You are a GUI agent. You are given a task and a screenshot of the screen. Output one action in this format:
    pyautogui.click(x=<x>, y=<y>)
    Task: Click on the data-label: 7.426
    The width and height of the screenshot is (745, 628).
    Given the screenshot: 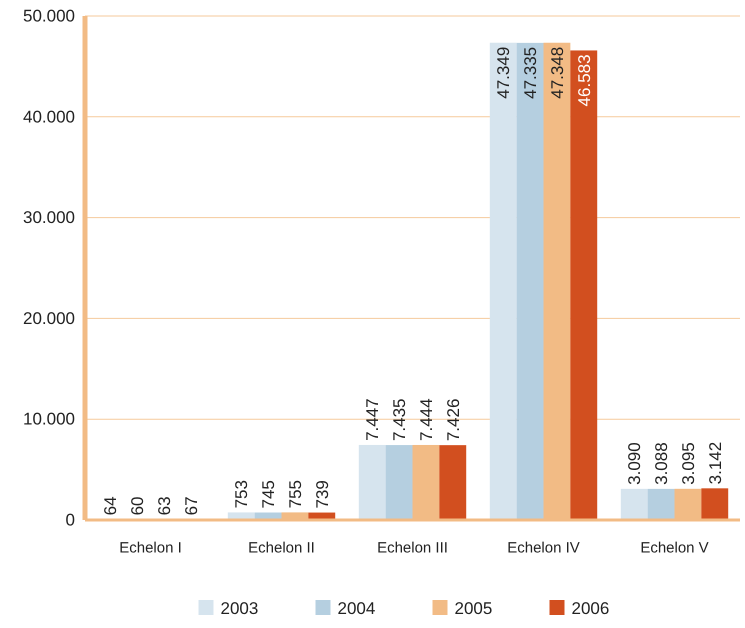 What is the action you would take?
    pyautogui.click(x=453, y=420)
    